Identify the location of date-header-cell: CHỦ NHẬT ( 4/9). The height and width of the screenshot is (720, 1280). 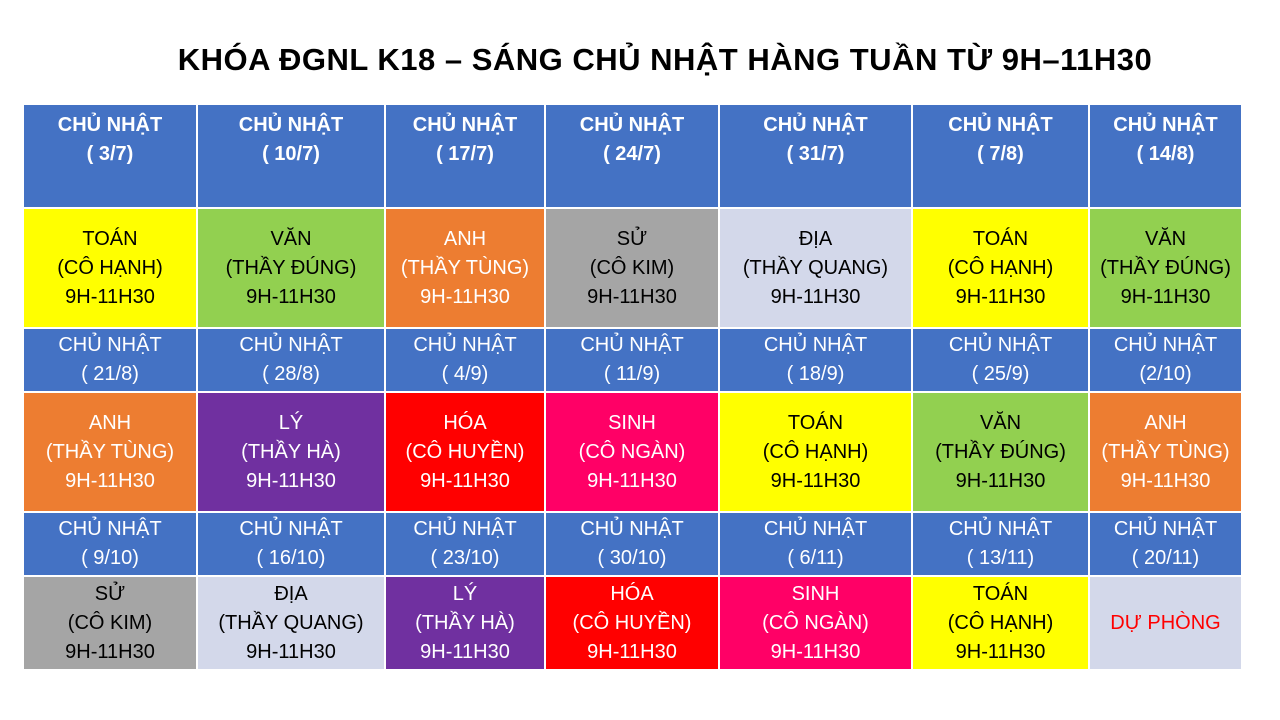
(465, 360).